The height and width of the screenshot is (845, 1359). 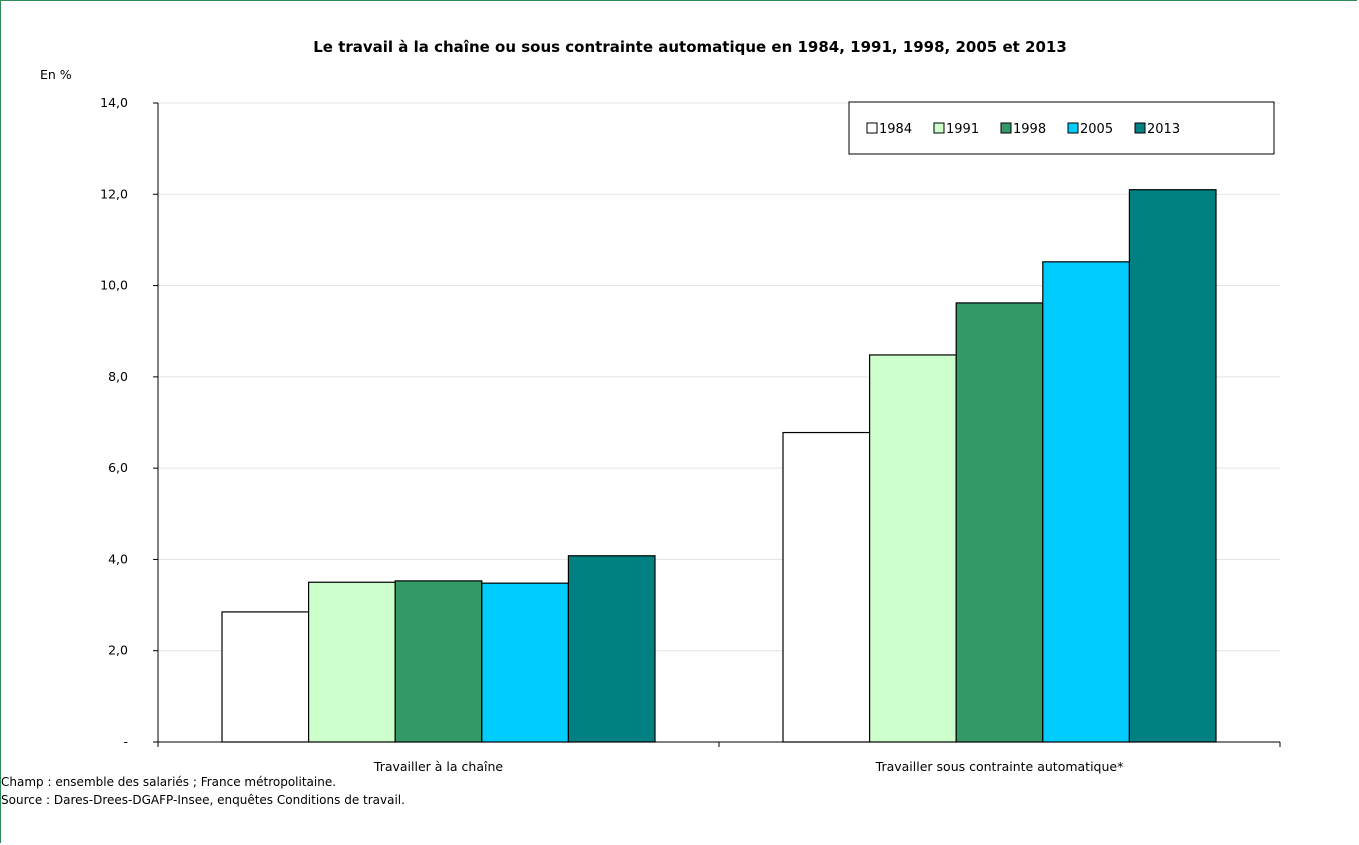 I want to click on legend-label-2013: 2013, so click(x=1163, y=129).